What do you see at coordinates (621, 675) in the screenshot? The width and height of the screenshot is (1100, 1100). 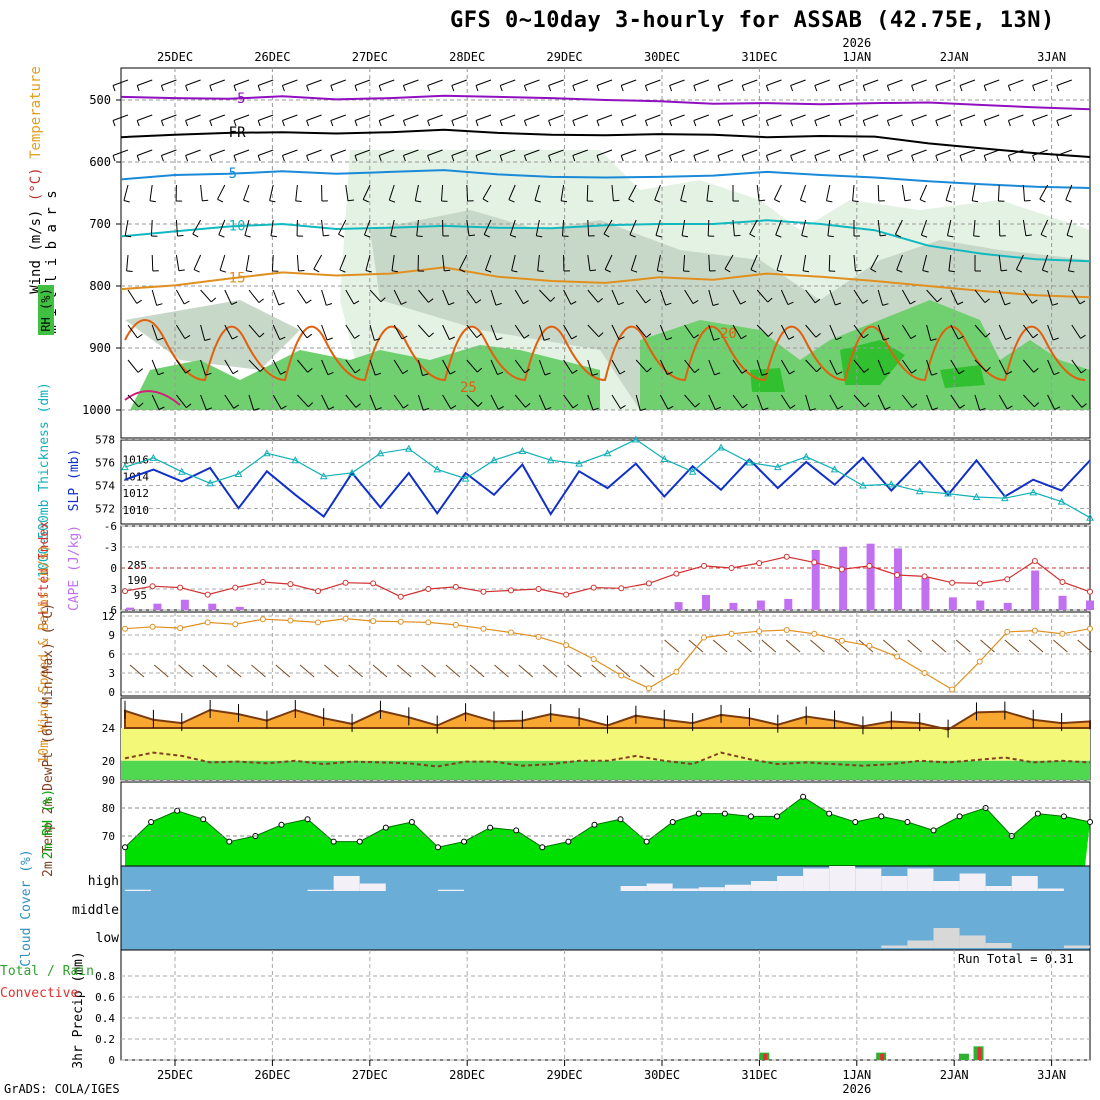 I see `wind-speed-line-point` at bounding box center [621, 675].